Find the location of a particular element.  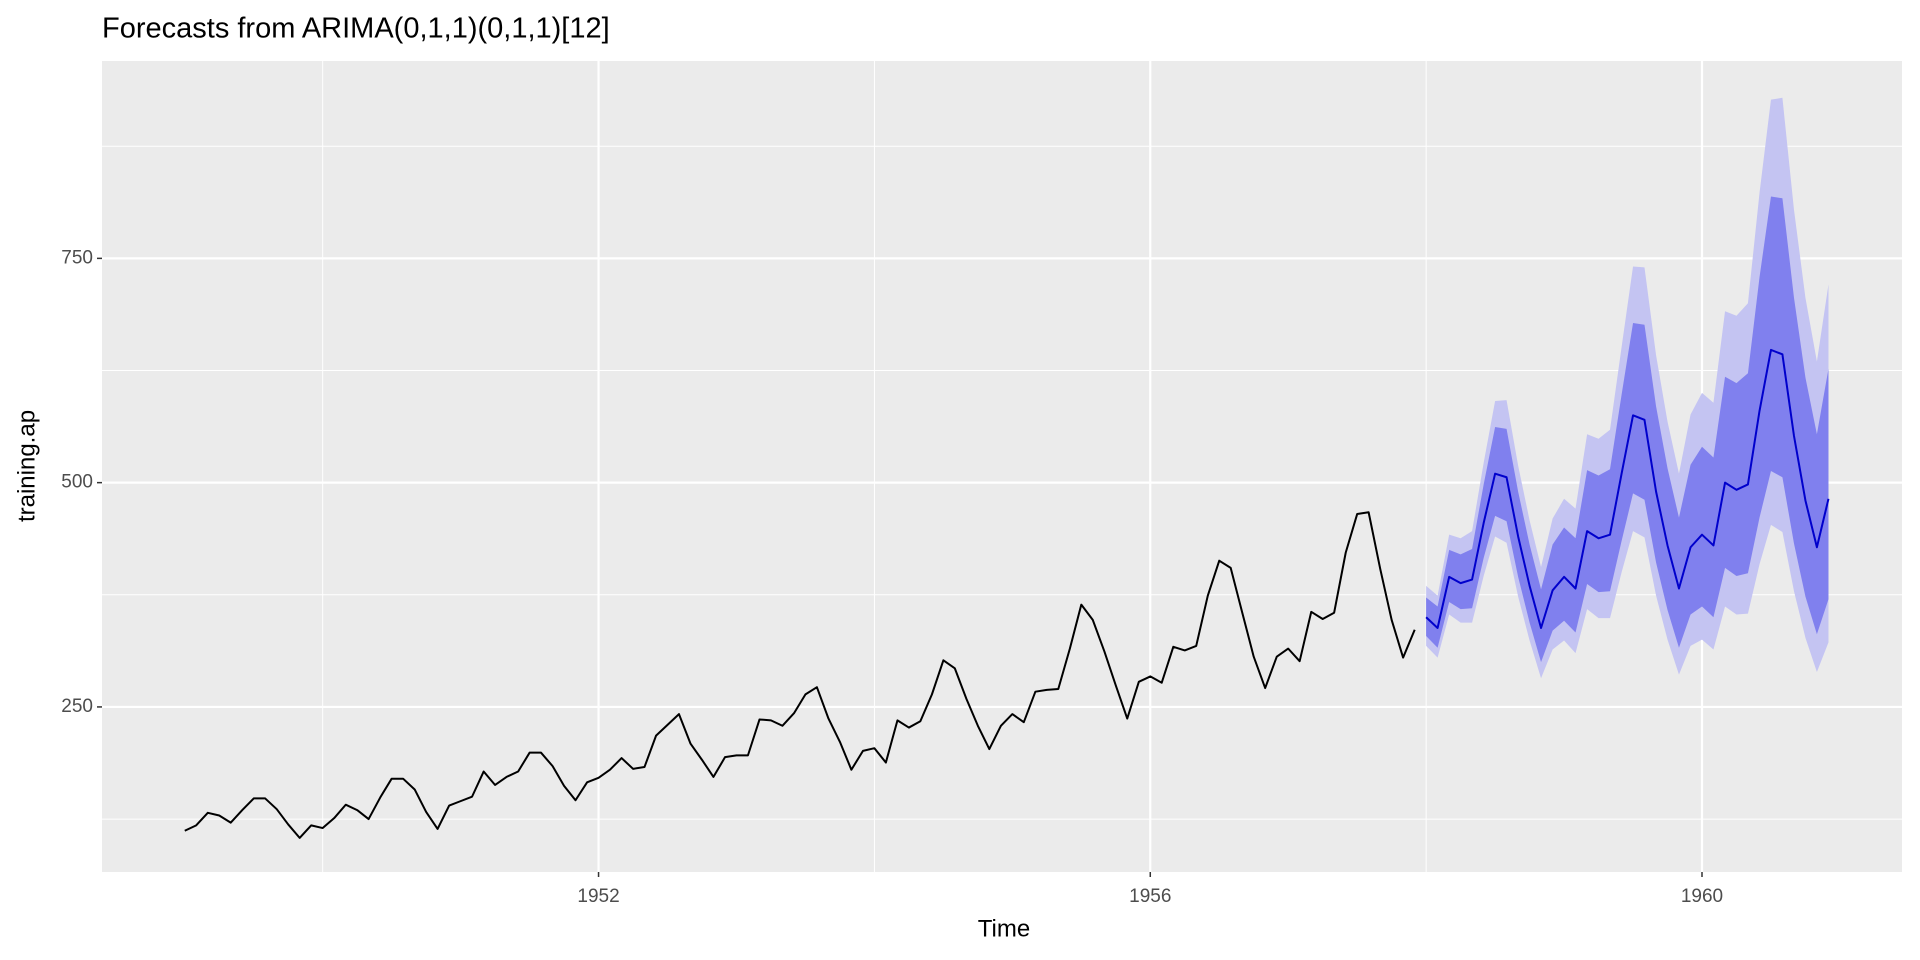

chart-title: Forecasts from ARIMA(0,1,1)(0,1,1)[12] is located at coordinates (356, 29).